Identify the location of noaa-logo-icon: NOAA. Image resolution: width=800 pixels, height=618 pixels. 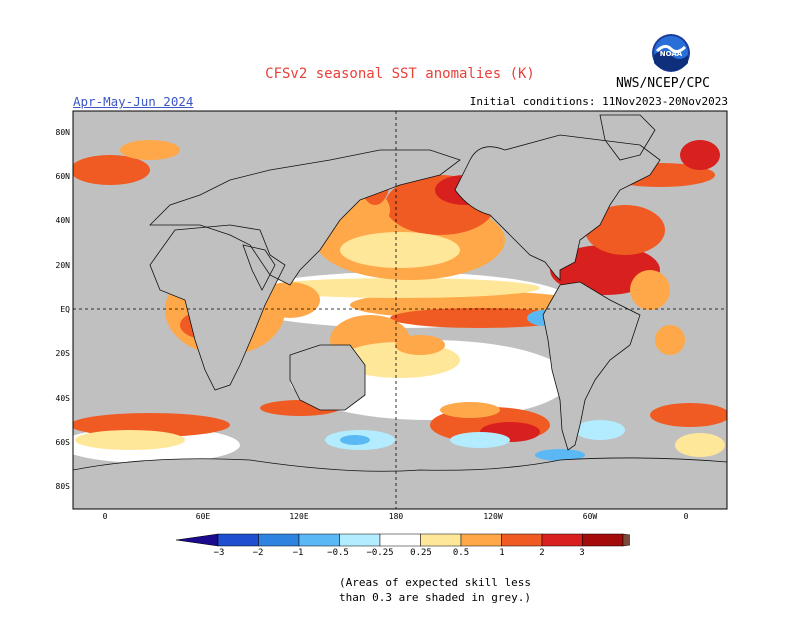
(671, 53).